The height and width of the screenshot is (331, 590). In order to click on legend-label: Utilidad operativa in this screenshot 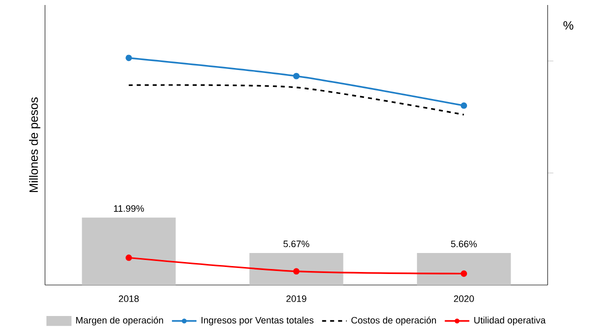, I will do `click(510, 321)`.